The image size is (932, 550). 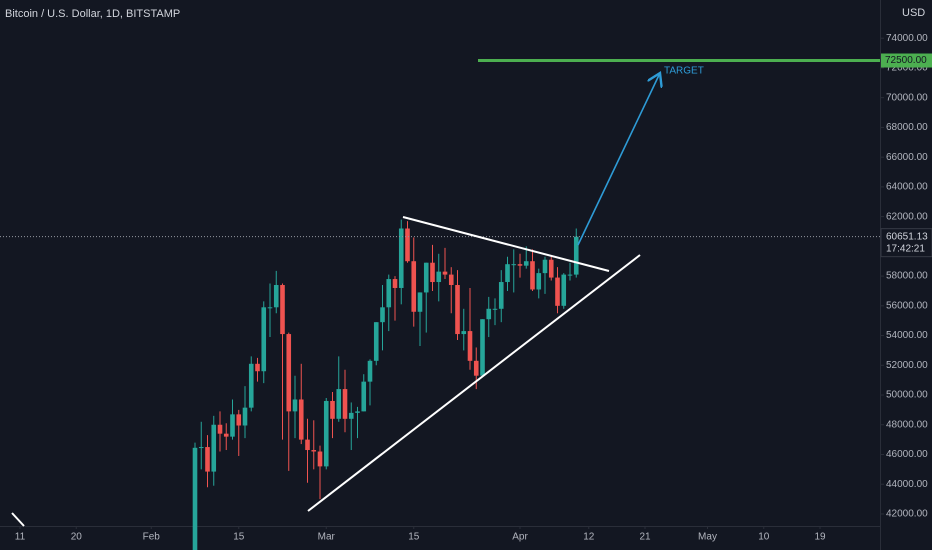 I want to click on target-label: 72500.00, so click(x=906, y=60).